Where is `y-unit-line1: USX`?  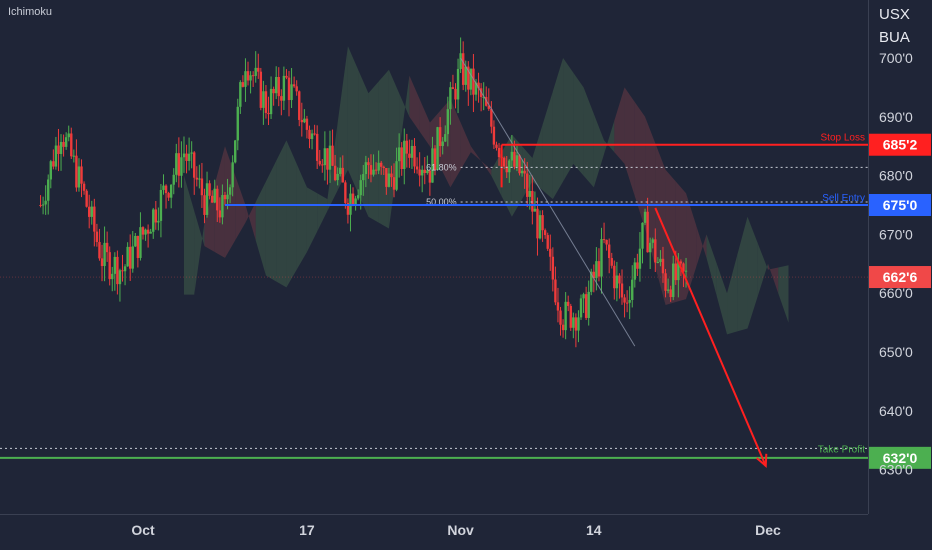
y-unit-line1: USX is located at coordinates (894, 14).